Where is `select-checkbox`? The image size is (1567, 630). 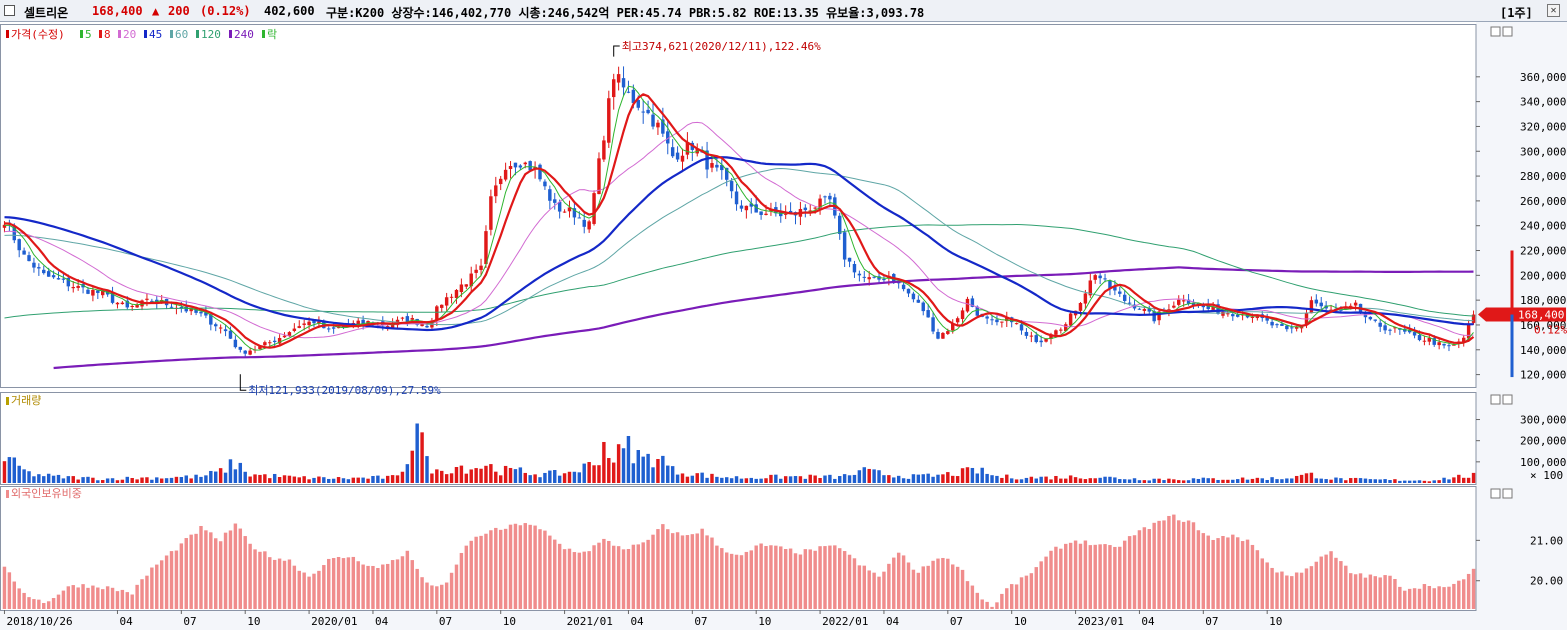 select-checkbox is located at coordinates (9, 10).